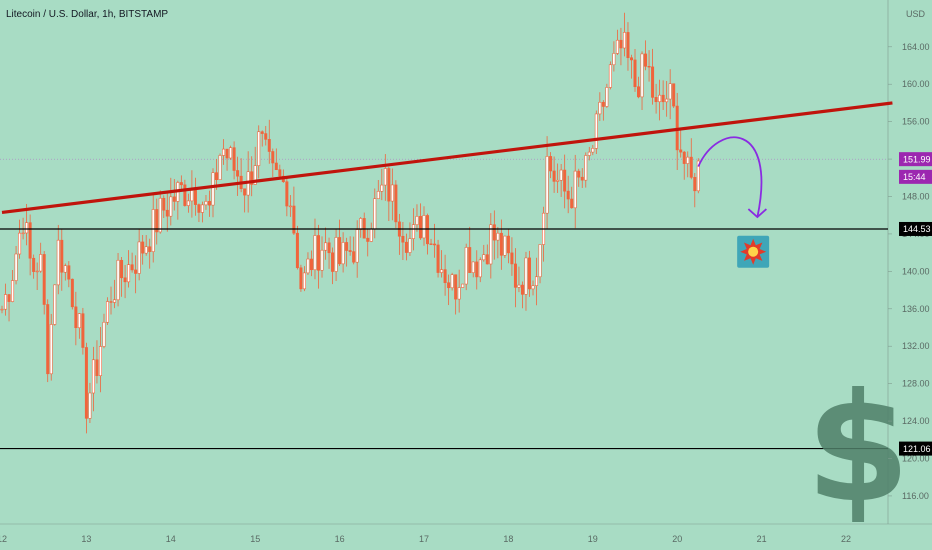  What do you see at coordinates (915, 496) in the screenshot?
I see `y-tick-label: 116.00` at bounding box center [915, 496].